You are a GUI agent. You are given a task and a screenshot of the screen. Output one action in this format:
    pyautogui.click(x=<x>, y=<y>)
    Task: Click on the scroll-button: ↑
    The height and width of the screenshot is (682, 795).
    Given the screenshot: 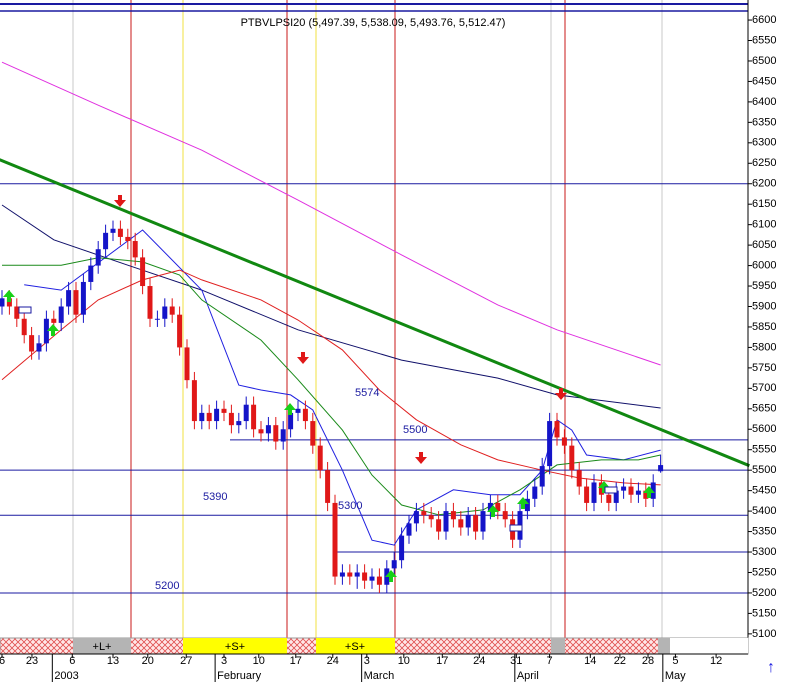 What is the action you would take?
    pyautogui.click(x=771, y=667)
    